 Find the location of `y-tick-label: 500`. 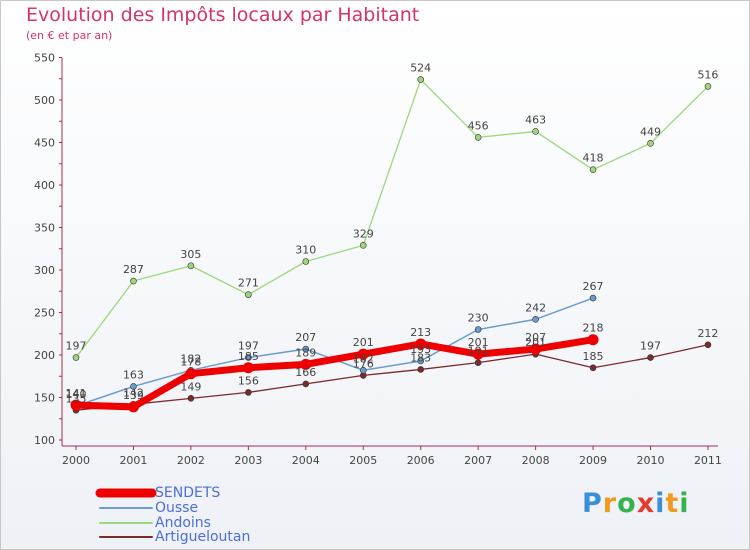

y-tick-label: 500 is located at coordinates (44, 100).